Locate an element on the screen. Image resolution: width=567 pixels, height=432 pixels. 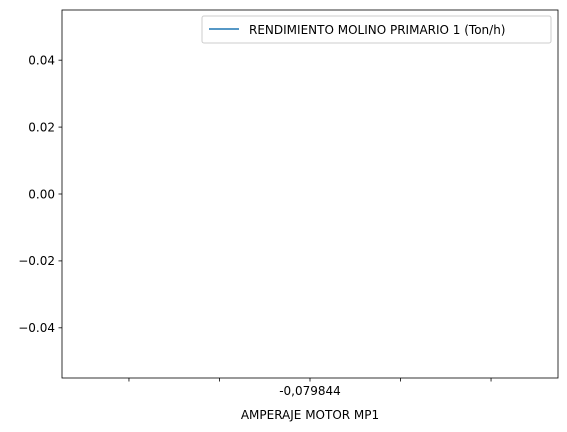
y-tick-label: 0.00 is located at coordinates (41, 194).